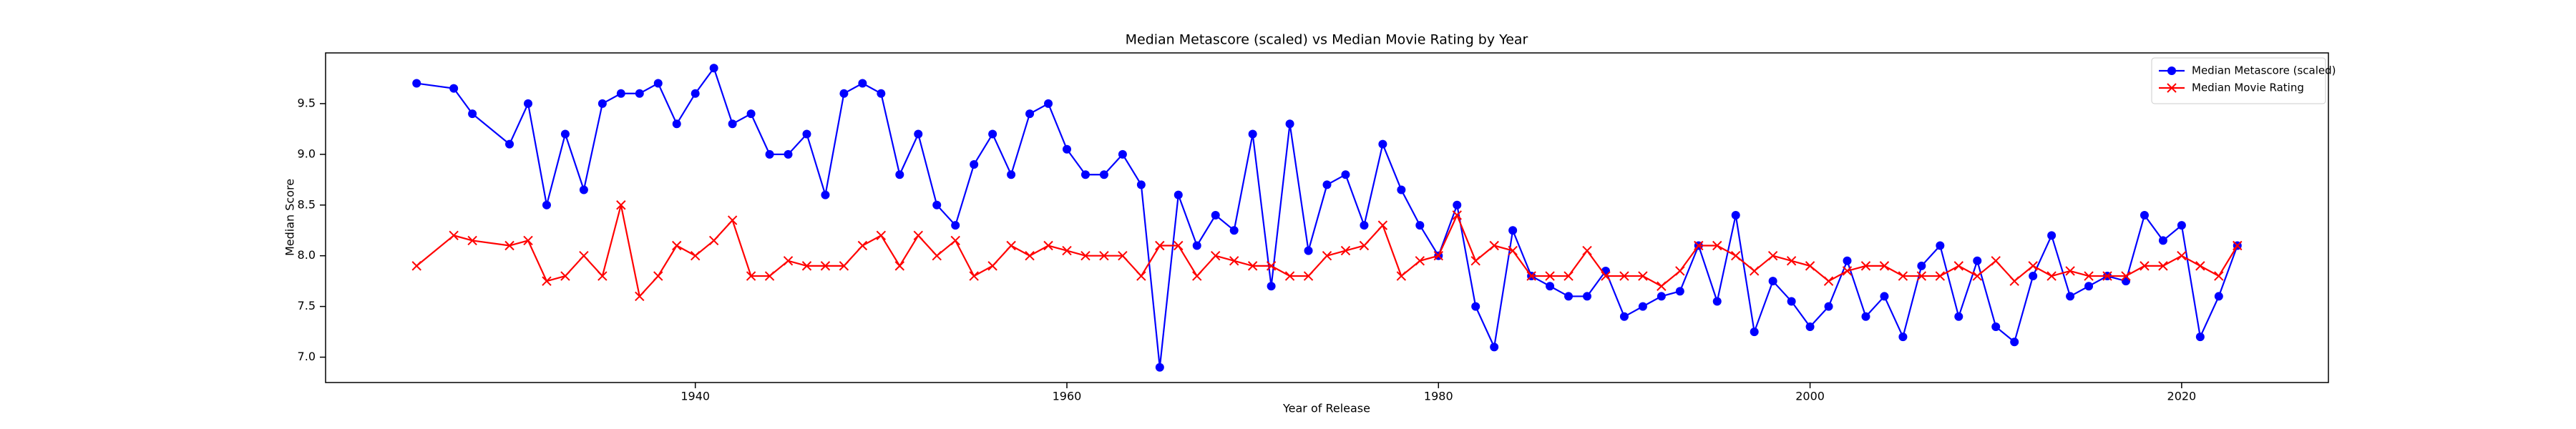 This screenshot has height=429, width=2576. What do you see at coordinates (307, 153) in the screenshot?
I see `y-tick-label: 9.0` at bounding box center [307, 153].